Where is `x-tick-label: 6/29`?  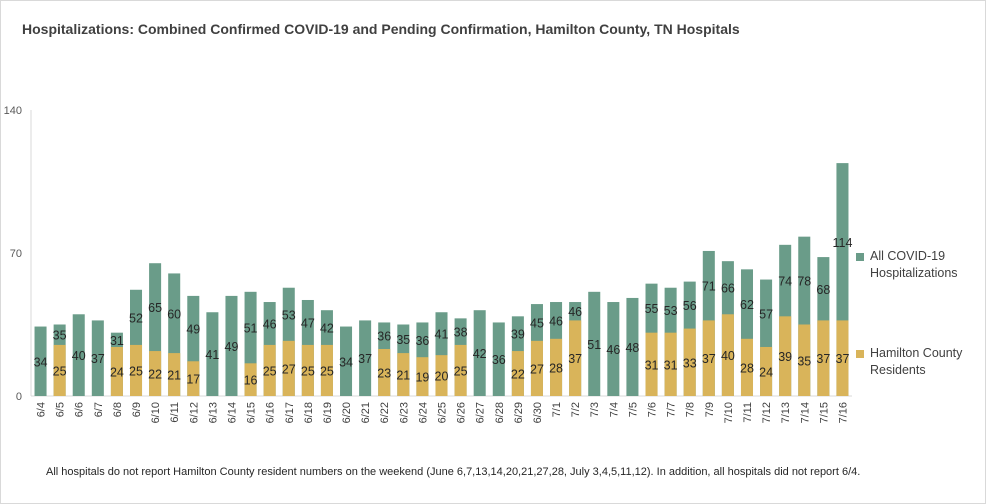
x-tick-label: 6/29 is located at coordinates (519, 412).